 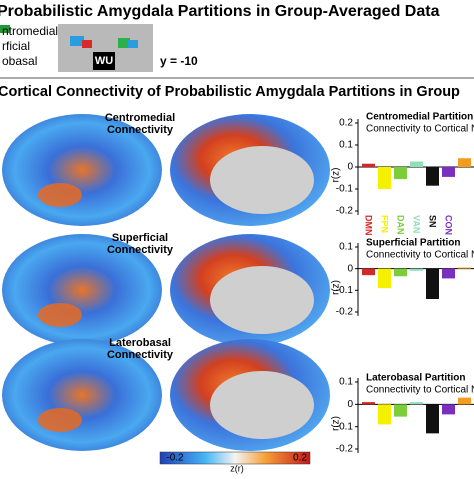 I want to click on colorbar-min: -0.2, so click(x=175, y=458).